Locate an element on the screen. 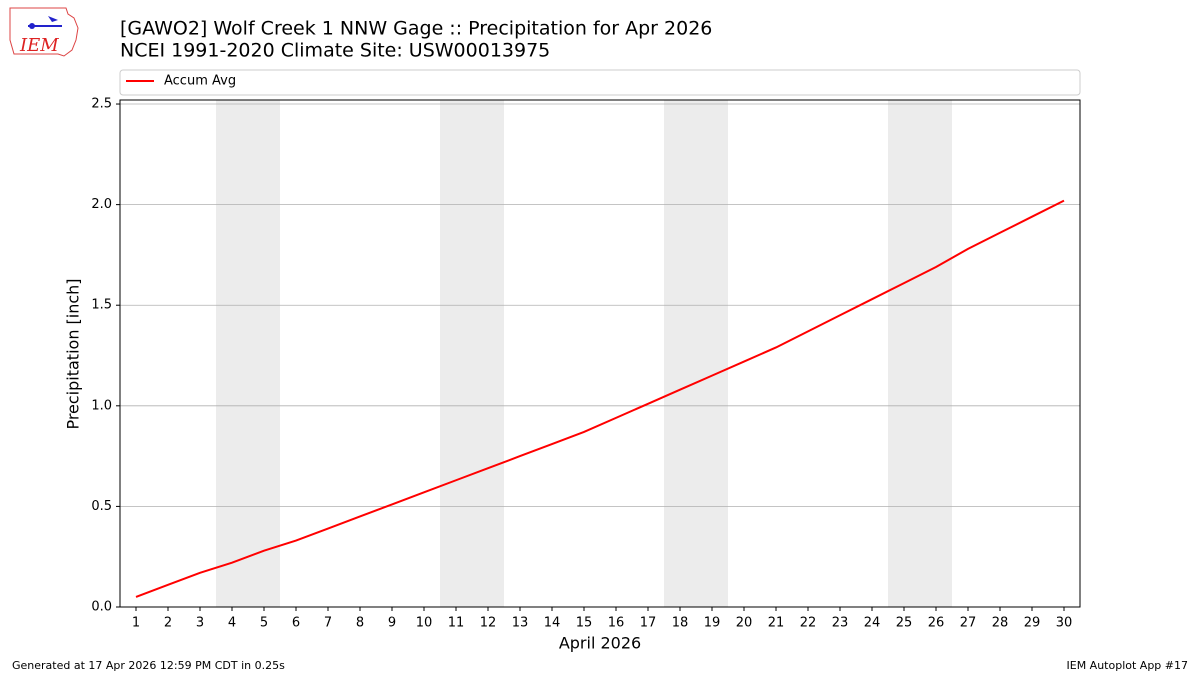 The image size is (1200, 675). x-tick-label: 8 is located at coordinates (360, 623).